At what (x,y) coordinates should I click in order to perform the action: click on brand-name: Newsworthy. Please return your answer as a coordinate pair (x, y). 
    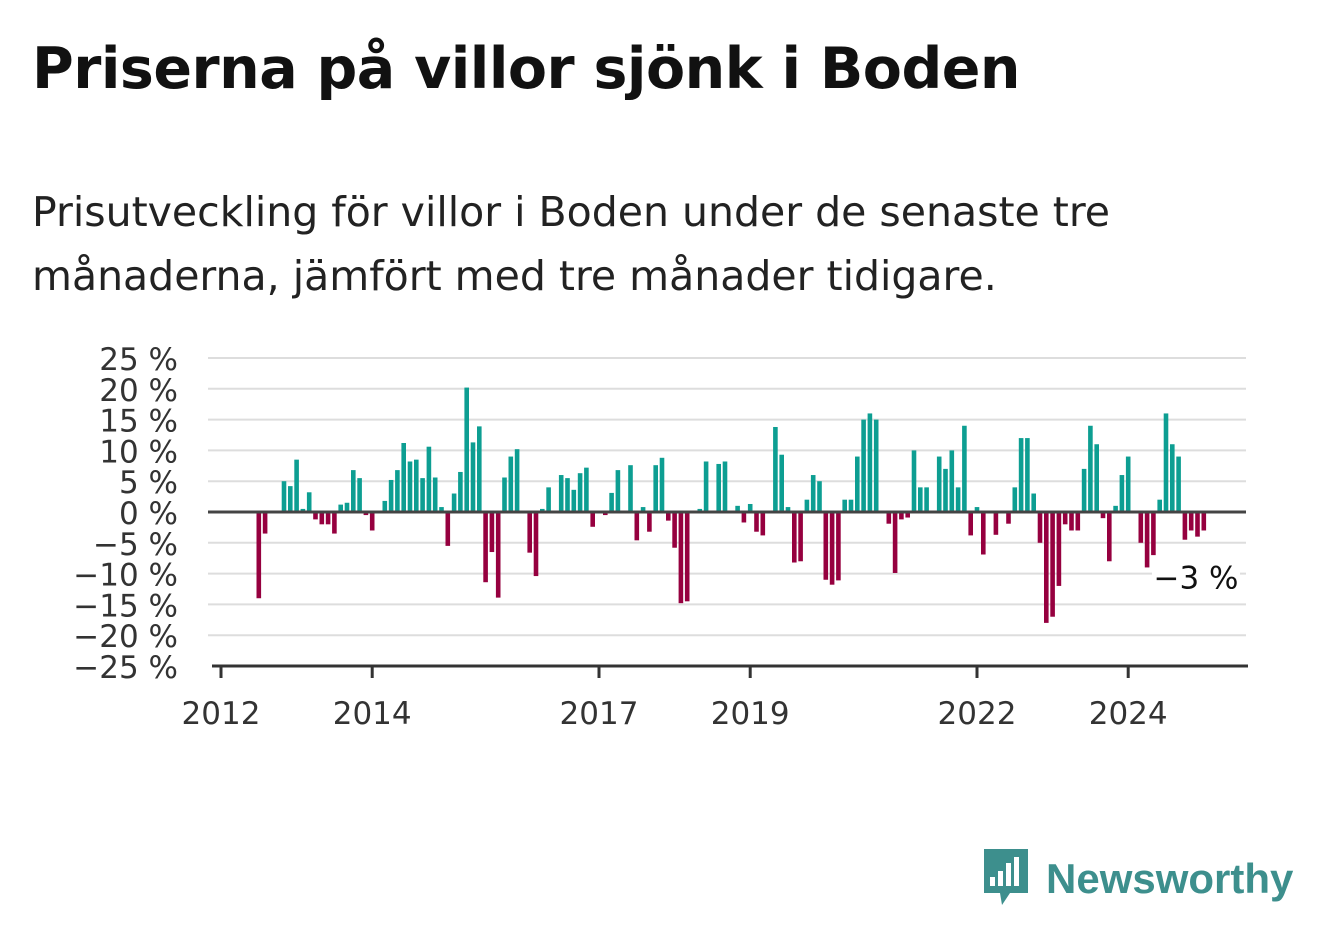
    Looking at the image, I should click on (1170, 878).